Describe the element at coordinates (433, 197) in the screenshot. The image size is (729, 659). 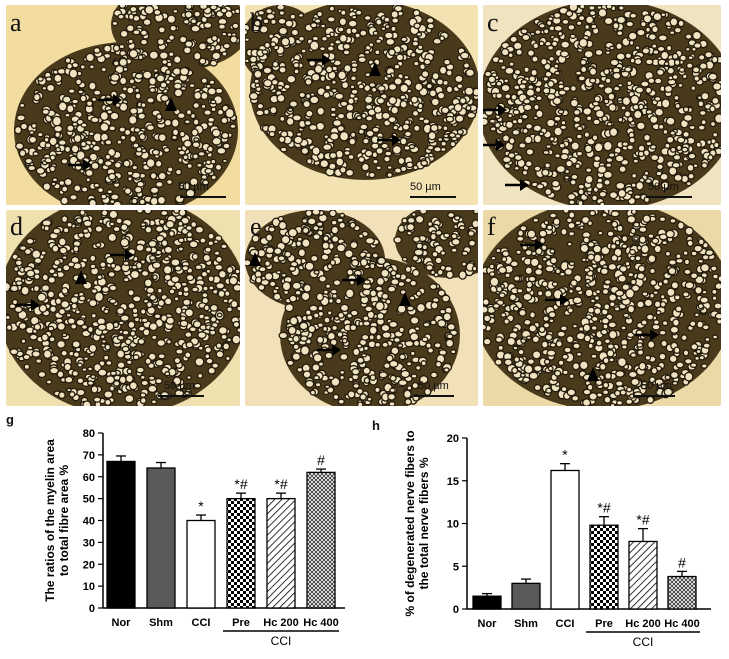
I see `scale-bar-b` at that location.